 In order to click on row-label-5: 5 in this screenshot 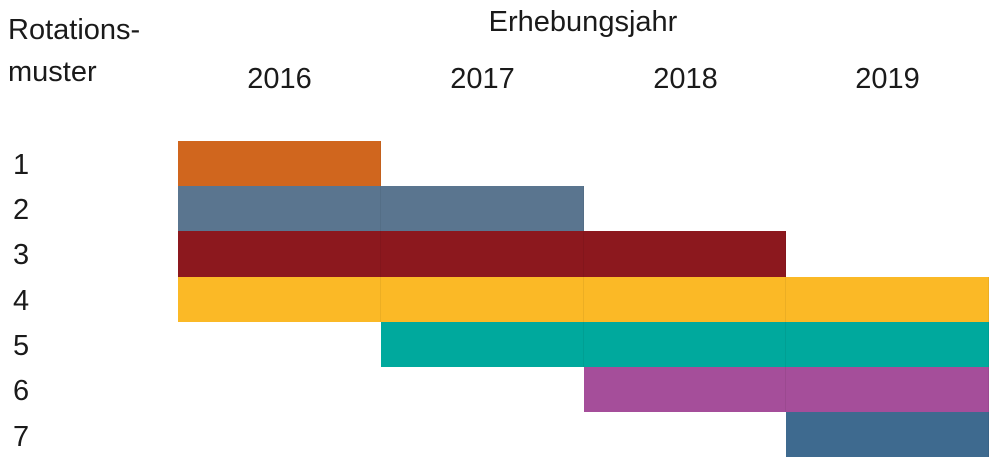, I will do `click(21, 346)`.